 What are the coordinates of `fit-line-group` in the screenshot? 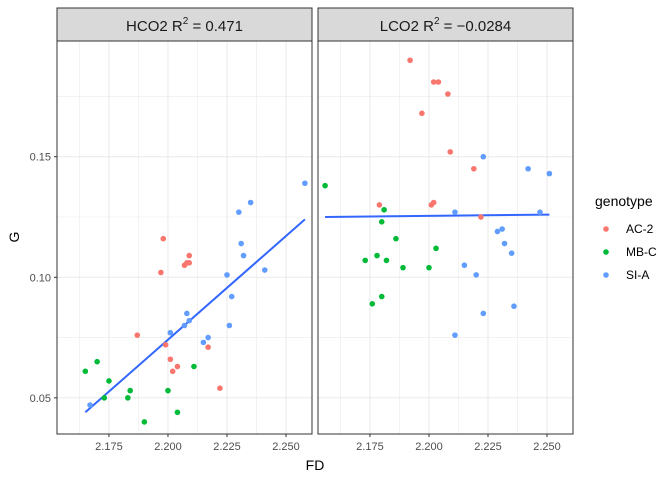 It's located at (437, 216).